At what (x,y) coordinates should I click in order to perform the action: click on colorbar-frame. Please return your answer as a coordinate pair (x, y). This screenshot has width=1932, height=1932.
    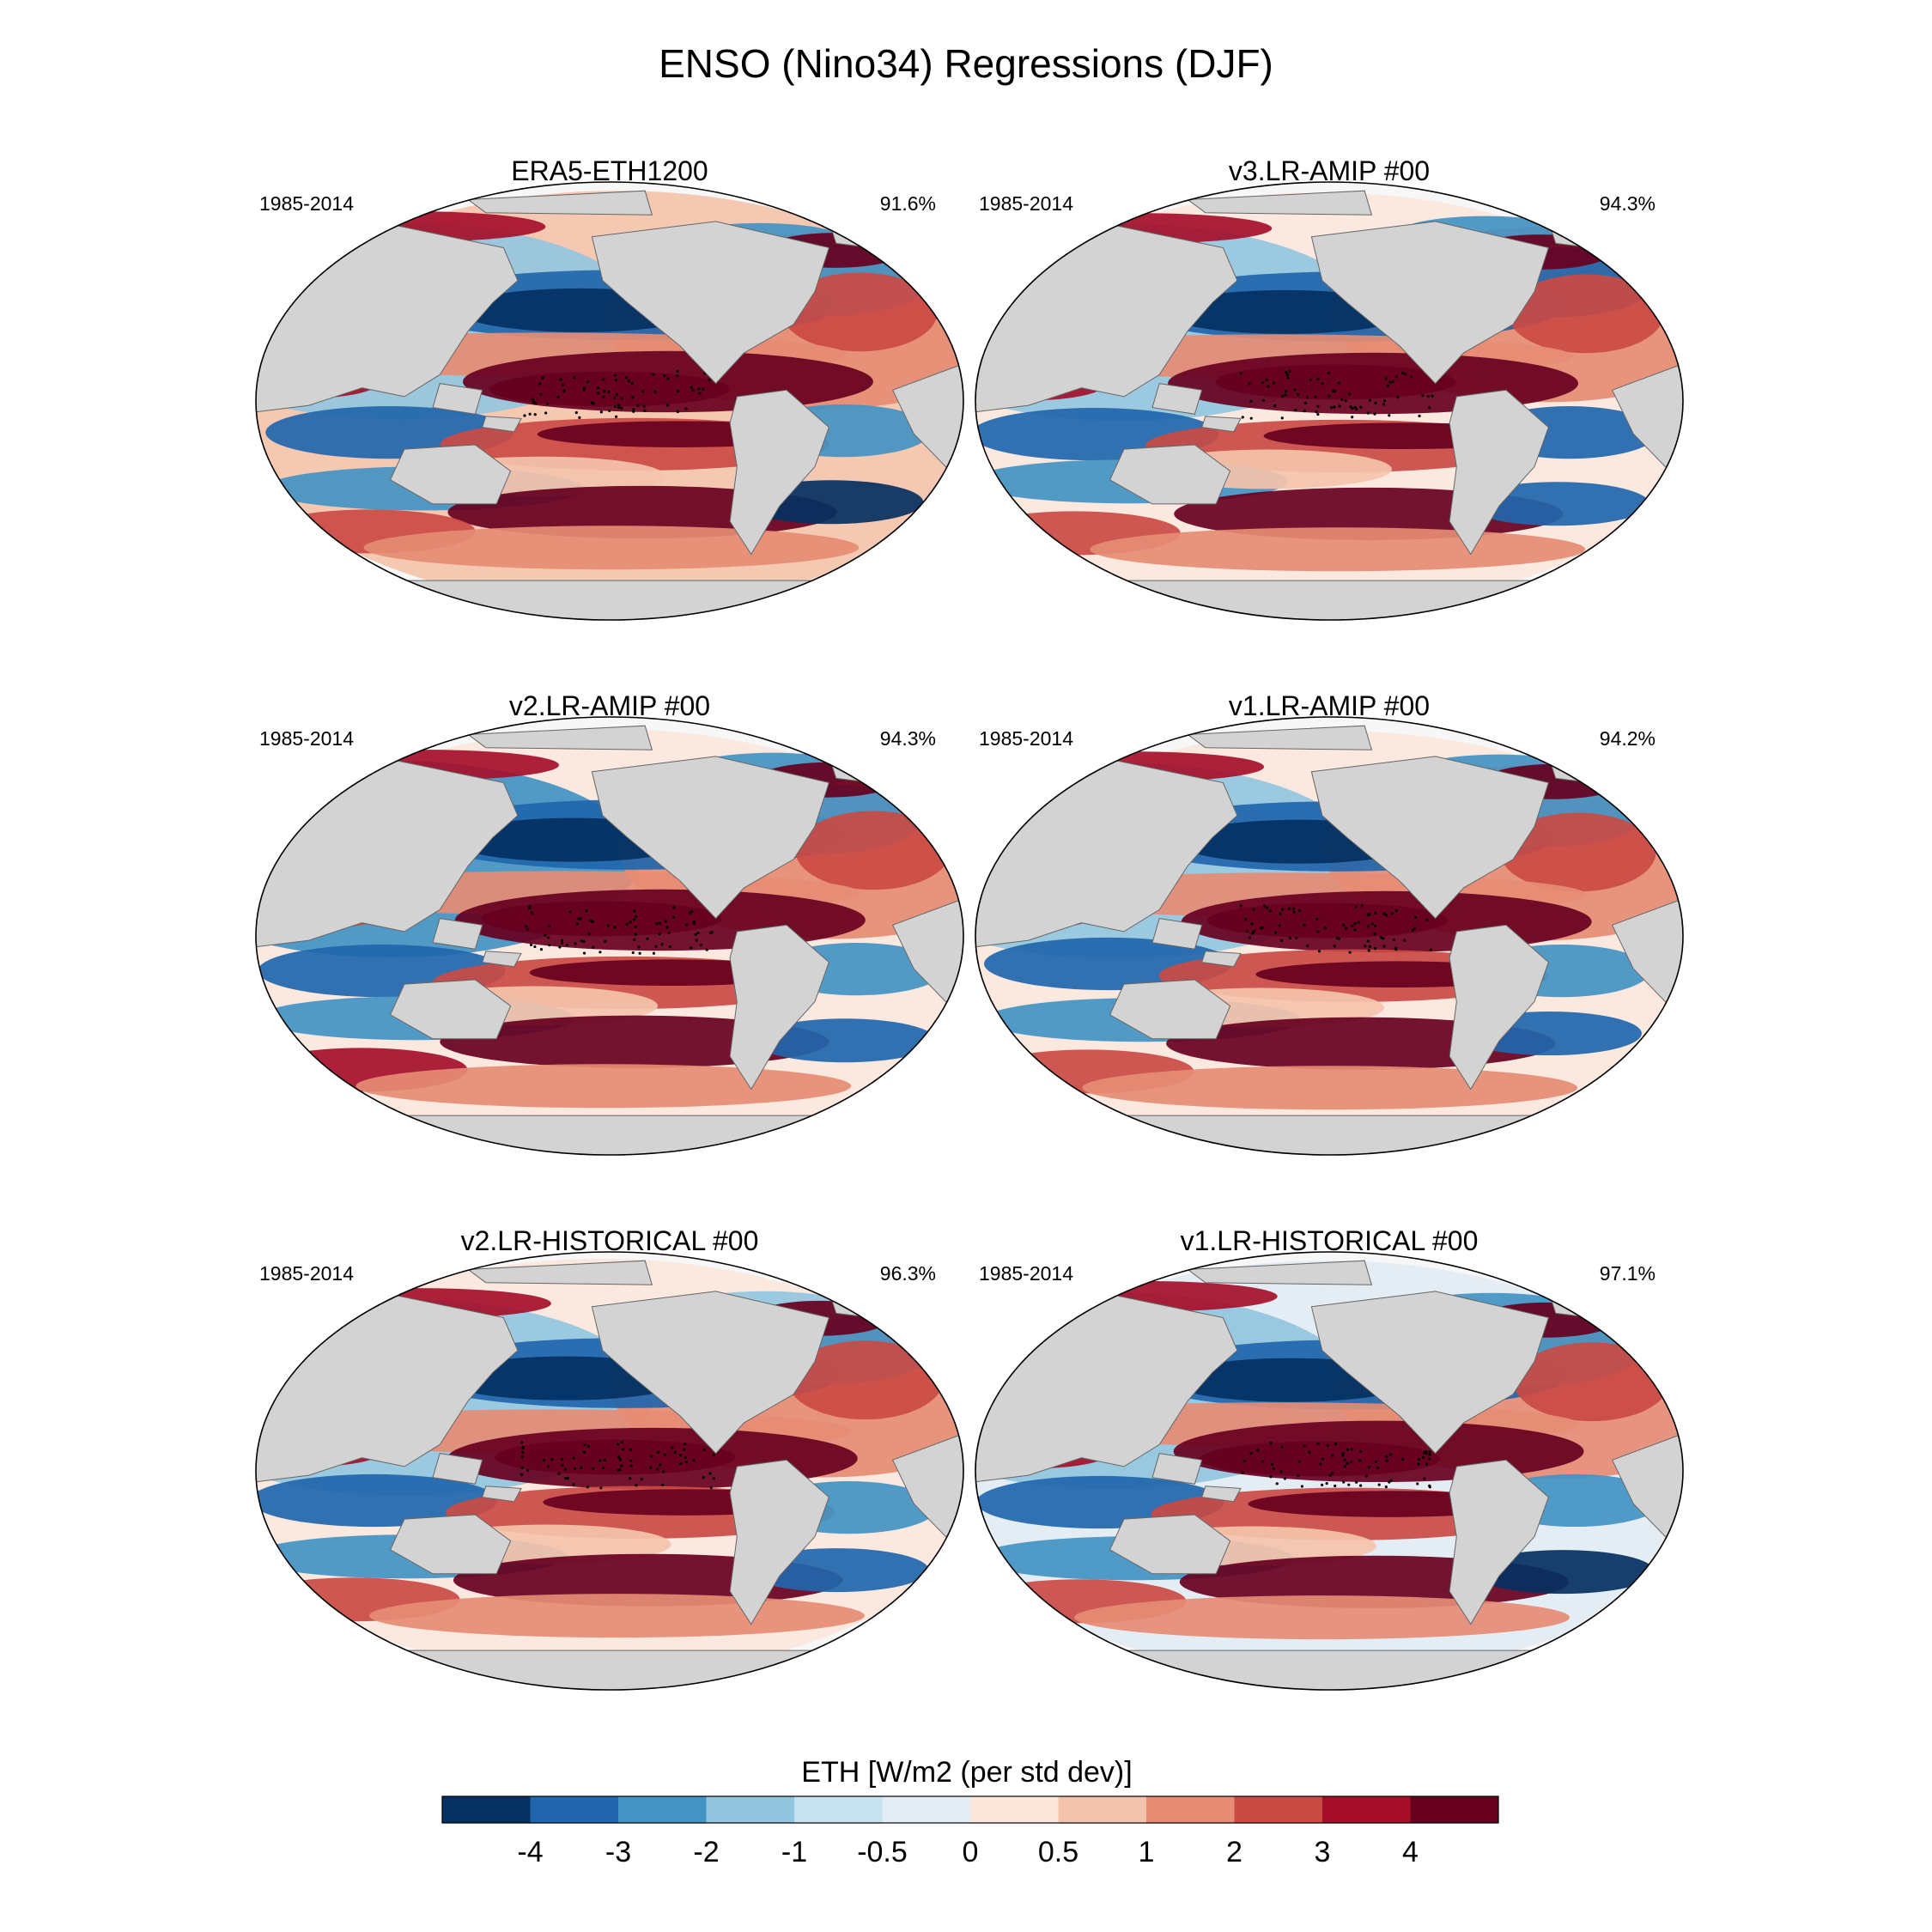
    Looking at the image, I should click on (970, 1809).